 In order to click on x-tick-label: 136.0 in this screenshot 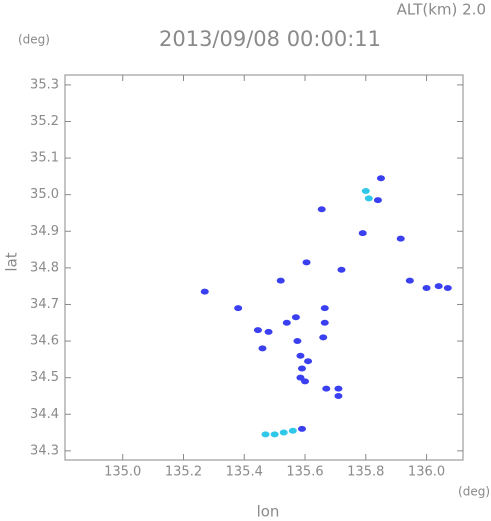, I will do `click(426, 472)`.